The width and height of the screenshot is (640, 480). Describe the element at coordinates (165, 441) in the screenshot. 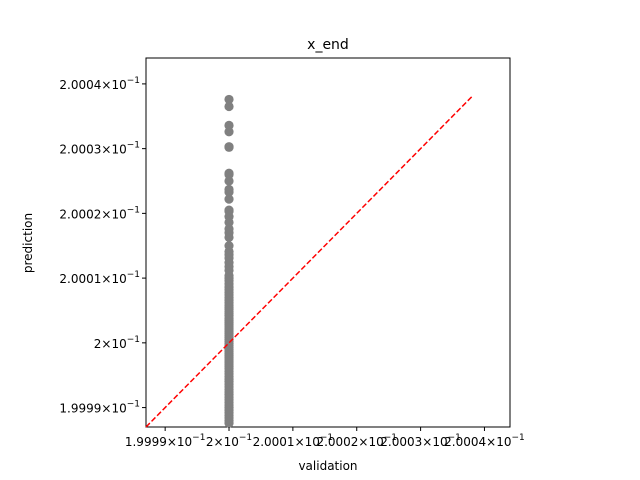

I see `x-tick-label: 1.9999×10⁻¹` at that location.